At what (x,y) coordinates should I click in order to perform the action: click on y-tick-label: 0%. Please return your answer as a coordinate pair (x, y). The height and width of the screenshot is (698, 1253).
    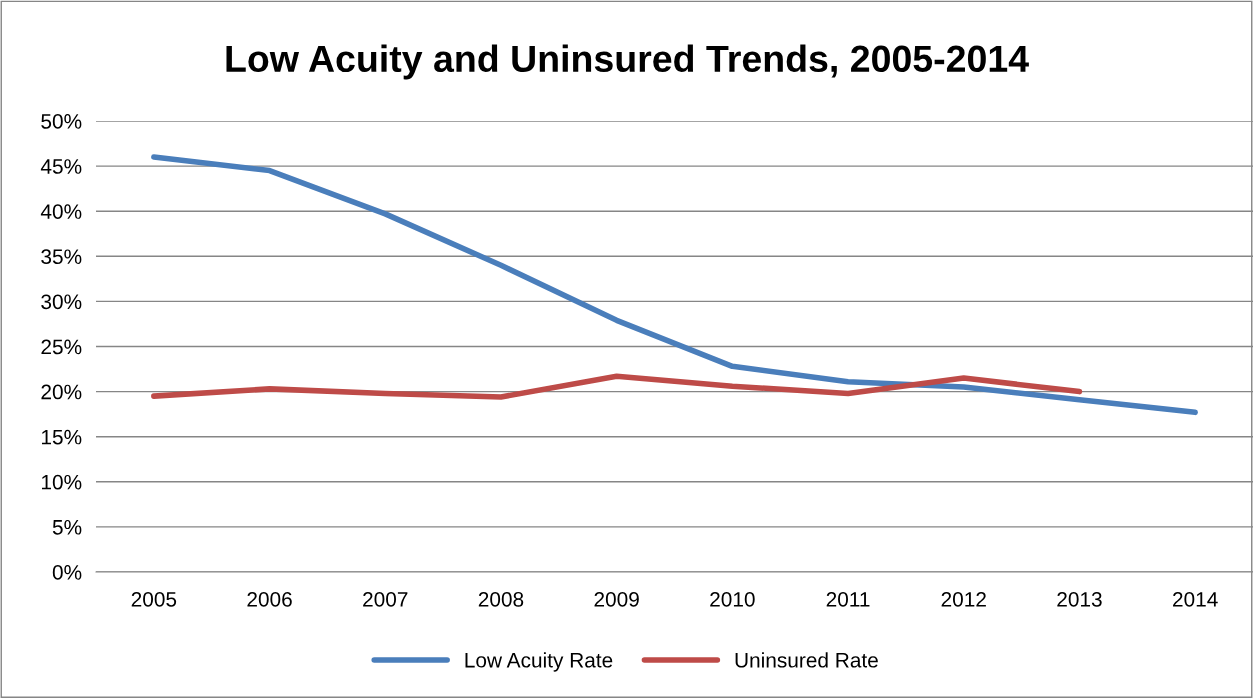
    Looking at the image, I should click on (67, 572).